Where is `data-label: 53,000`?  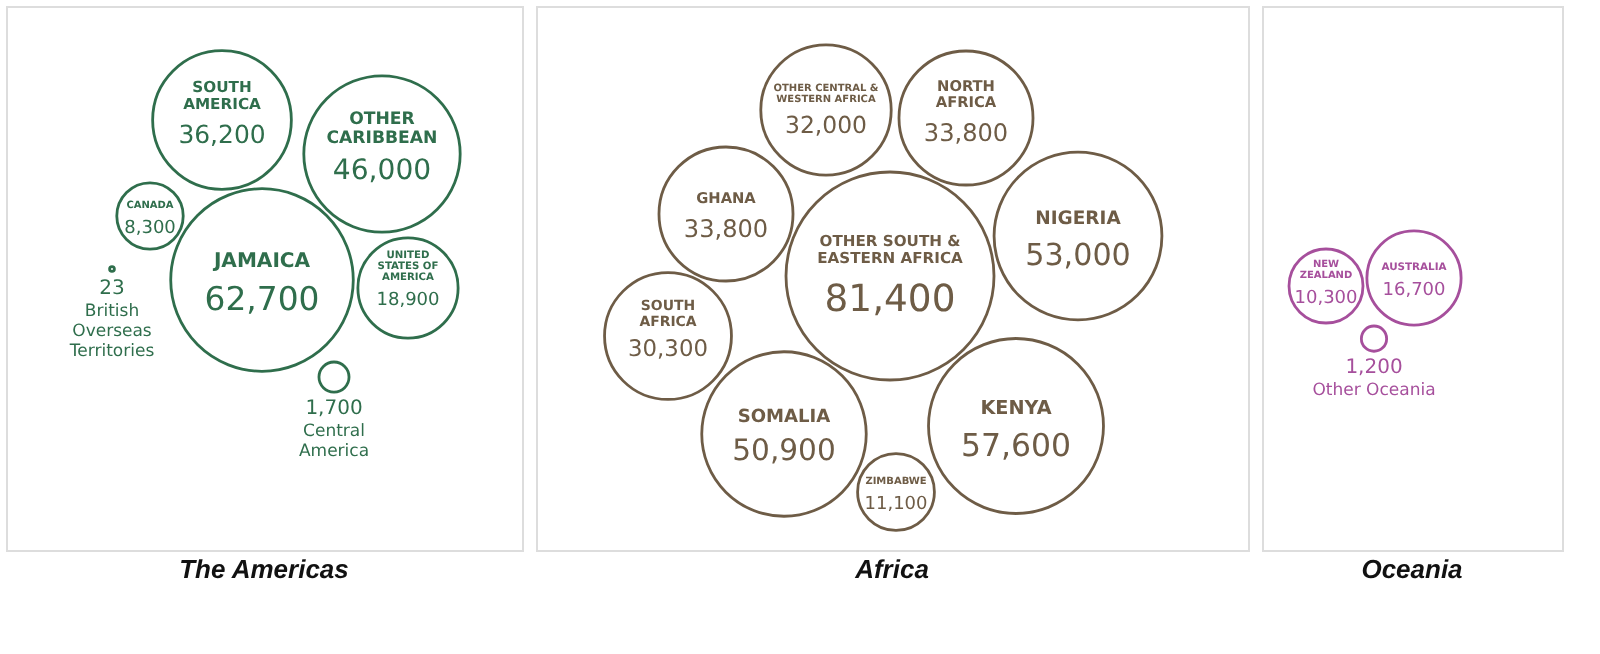
data-label: 53,000 is located at coordinates (1078, 254).